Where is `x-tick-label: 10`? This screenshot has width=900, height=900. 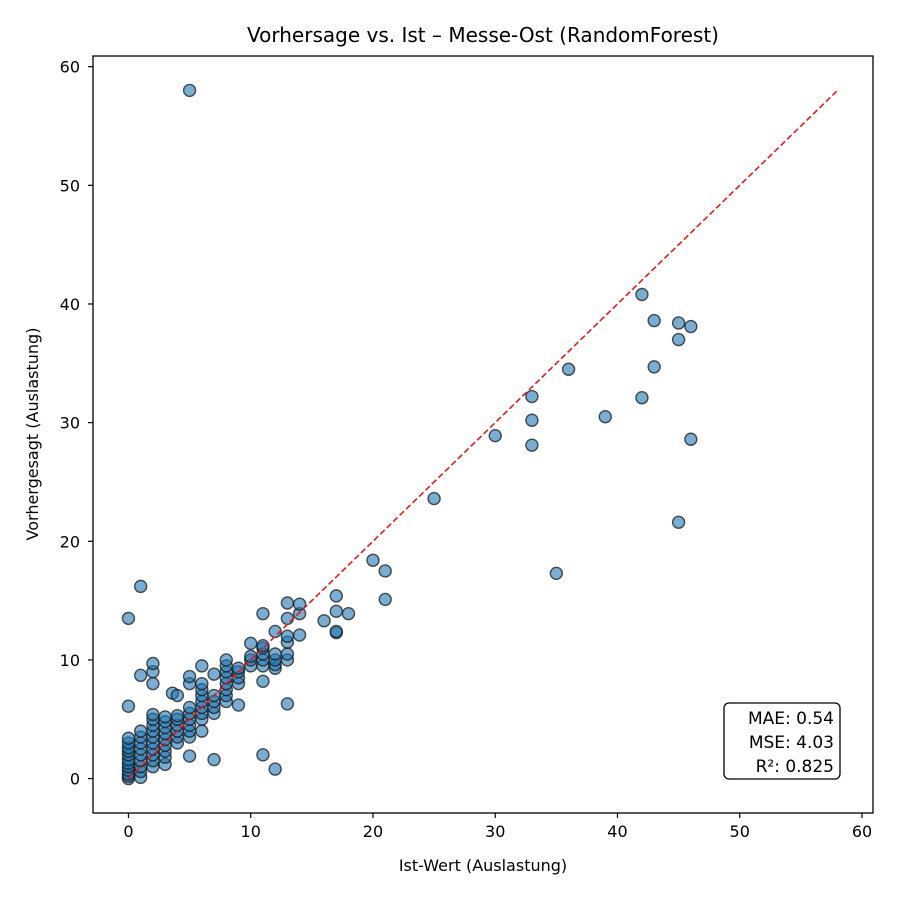
x-tick-label: 10 is located at coordinates (251, 831).